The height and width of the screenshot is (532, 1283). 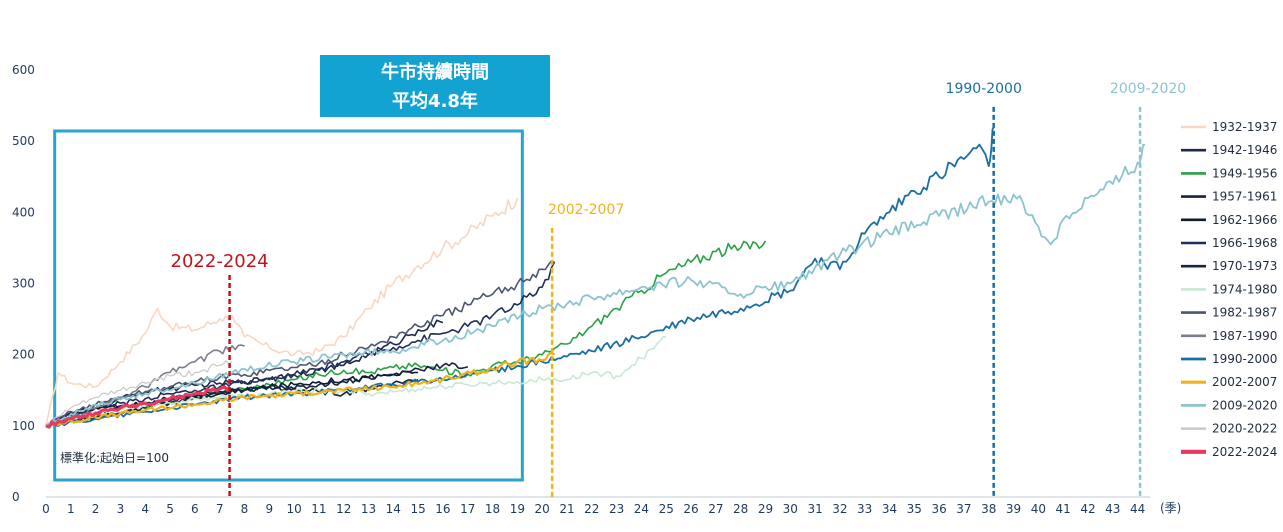 What do you see at coordinates (23, 426) in the screenshot?
I see `y-tick-label: 100` at bounding box center [23, 426].